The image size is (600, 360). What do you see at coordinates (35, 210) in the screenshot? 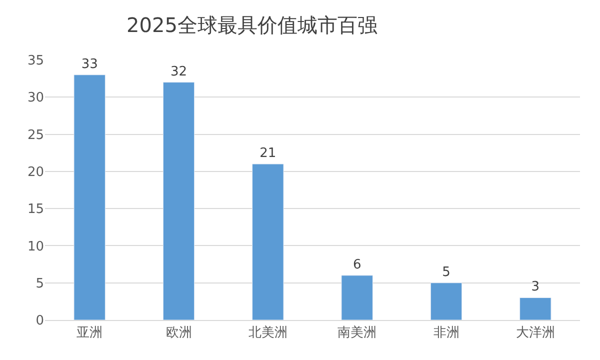
I see `y-tick-label: 15` at bounding box center [35, 210].